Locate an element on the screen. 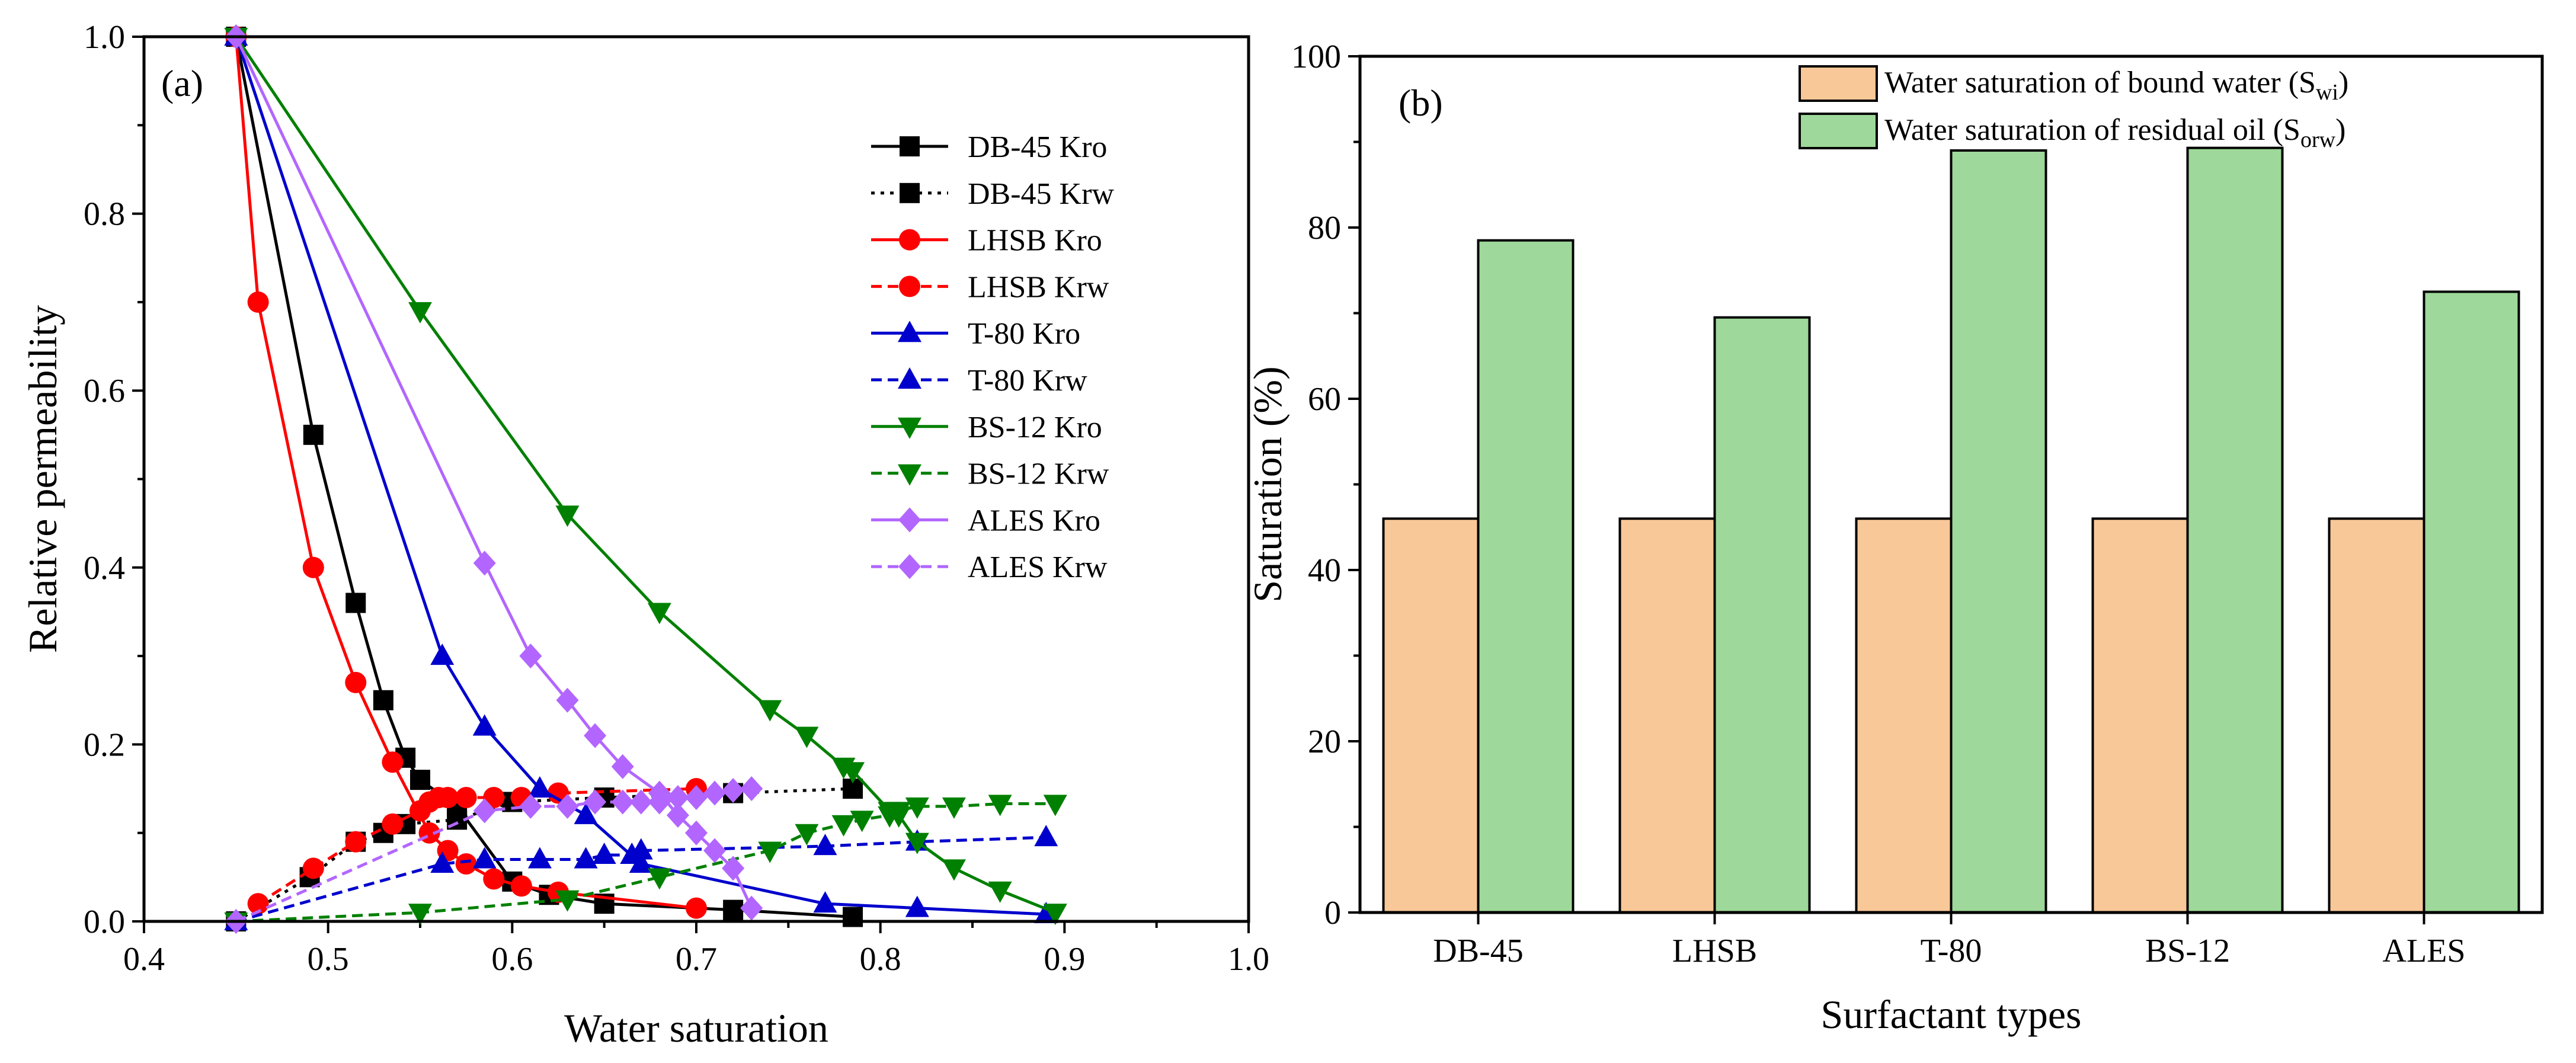  series-t-80-krw is located at coordinates (641, 877).